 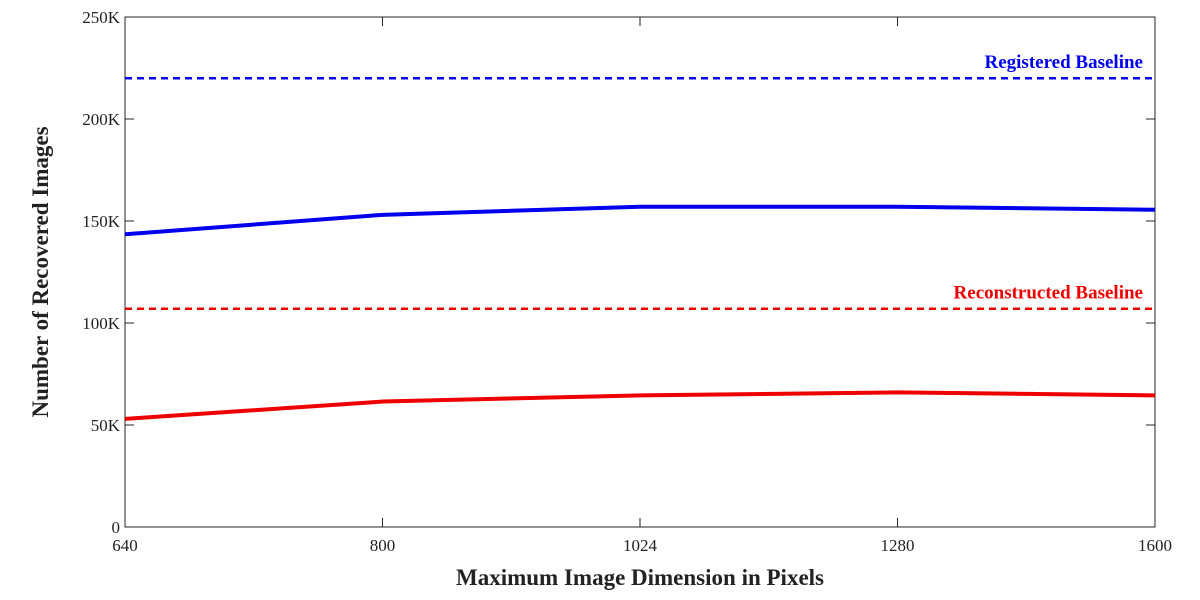 I want to click on x-tick-label: 1280, so click(x=898, y=545).